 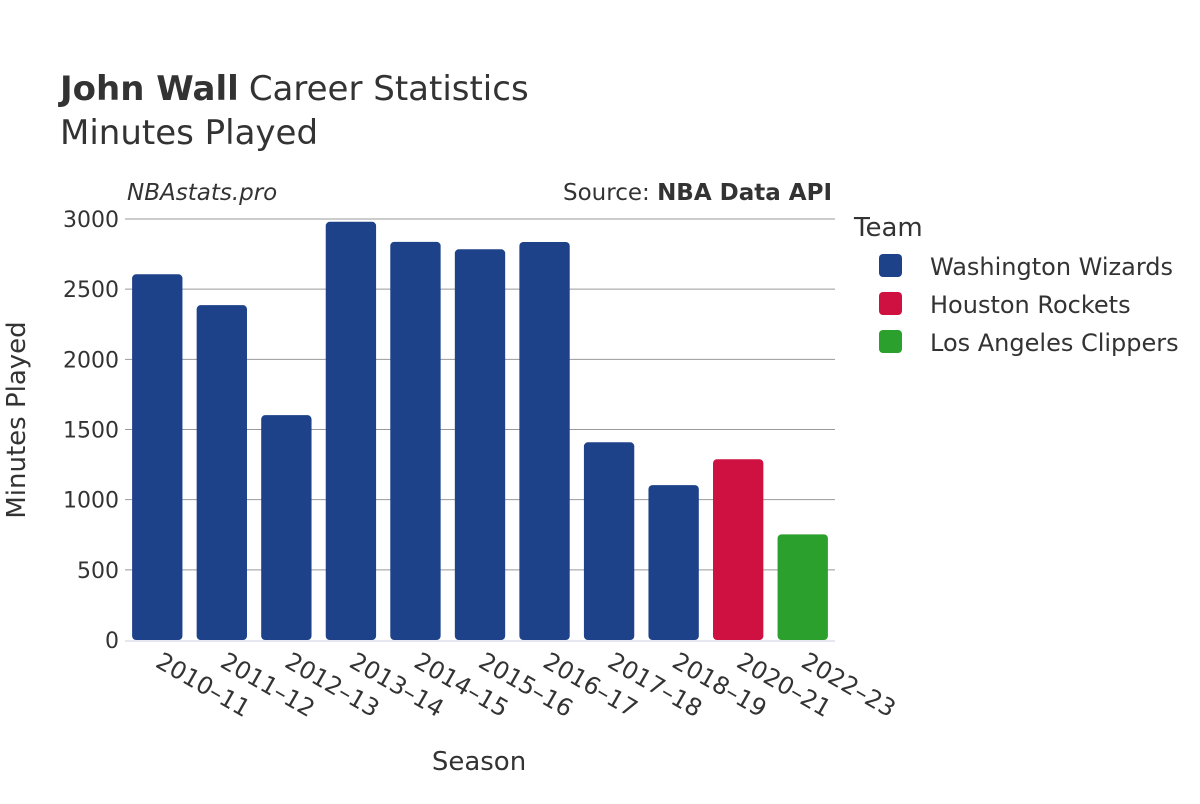 I want to click on y-tick-label: 500, so click(x=98, y=571).